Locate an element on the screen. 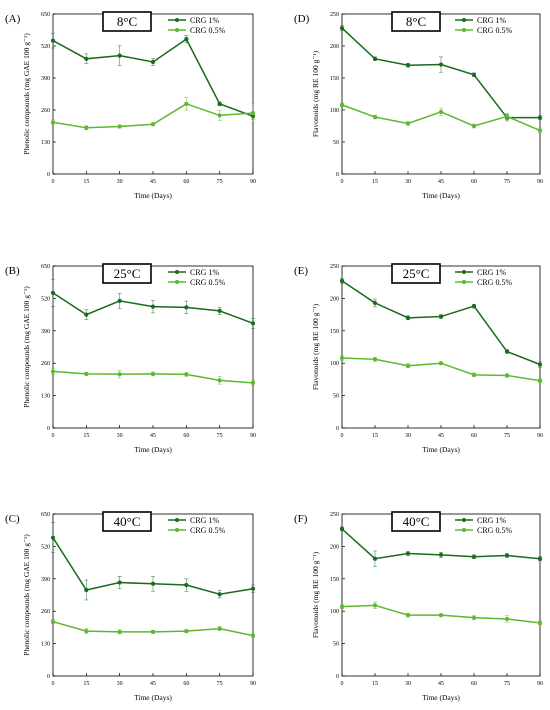 The width and height of the screenshot is (550, 710). legend-label: CRG 0.5% is located at coordinates (494, 30).